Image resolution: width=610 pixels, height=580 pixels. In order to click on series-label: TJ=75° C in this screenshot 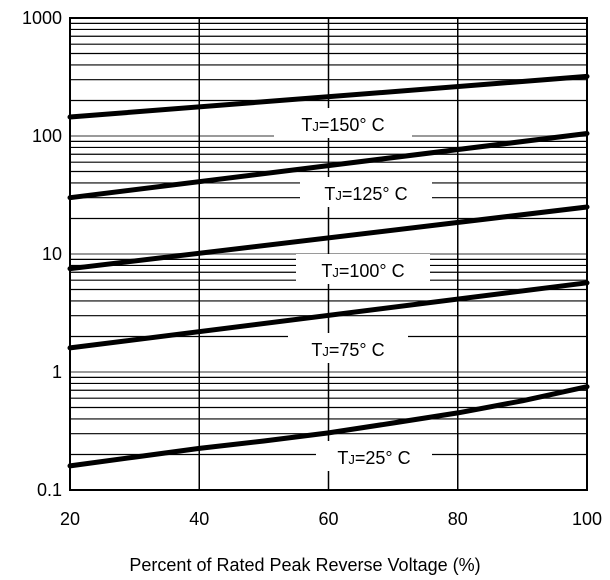, I will do `click(347, 350)`.